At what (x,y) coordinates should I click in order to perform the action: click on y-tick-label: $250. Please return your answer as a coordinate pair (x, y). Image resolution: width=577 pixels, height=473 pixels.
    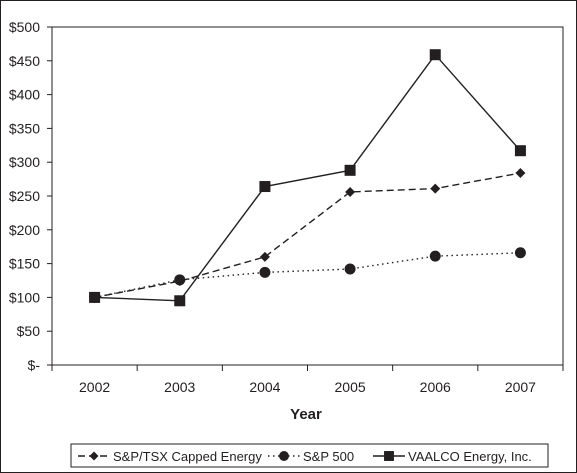
    Looking at the image, I should click on (24, 196).